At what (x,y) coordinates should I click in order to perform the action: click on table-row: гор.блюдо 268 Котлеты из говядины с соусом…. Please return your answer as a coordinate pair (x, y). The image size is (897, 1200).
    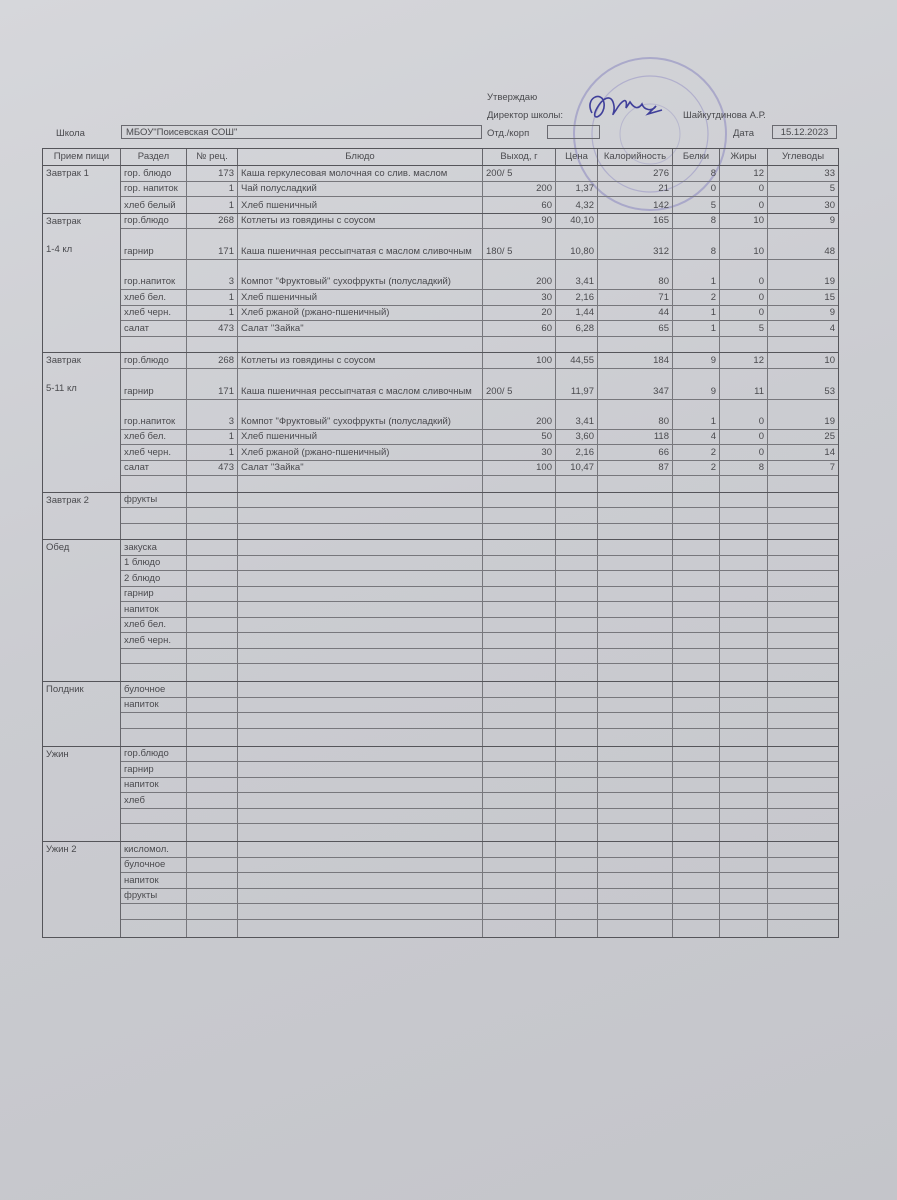
    Looking at the image, I should click on (479, 221).